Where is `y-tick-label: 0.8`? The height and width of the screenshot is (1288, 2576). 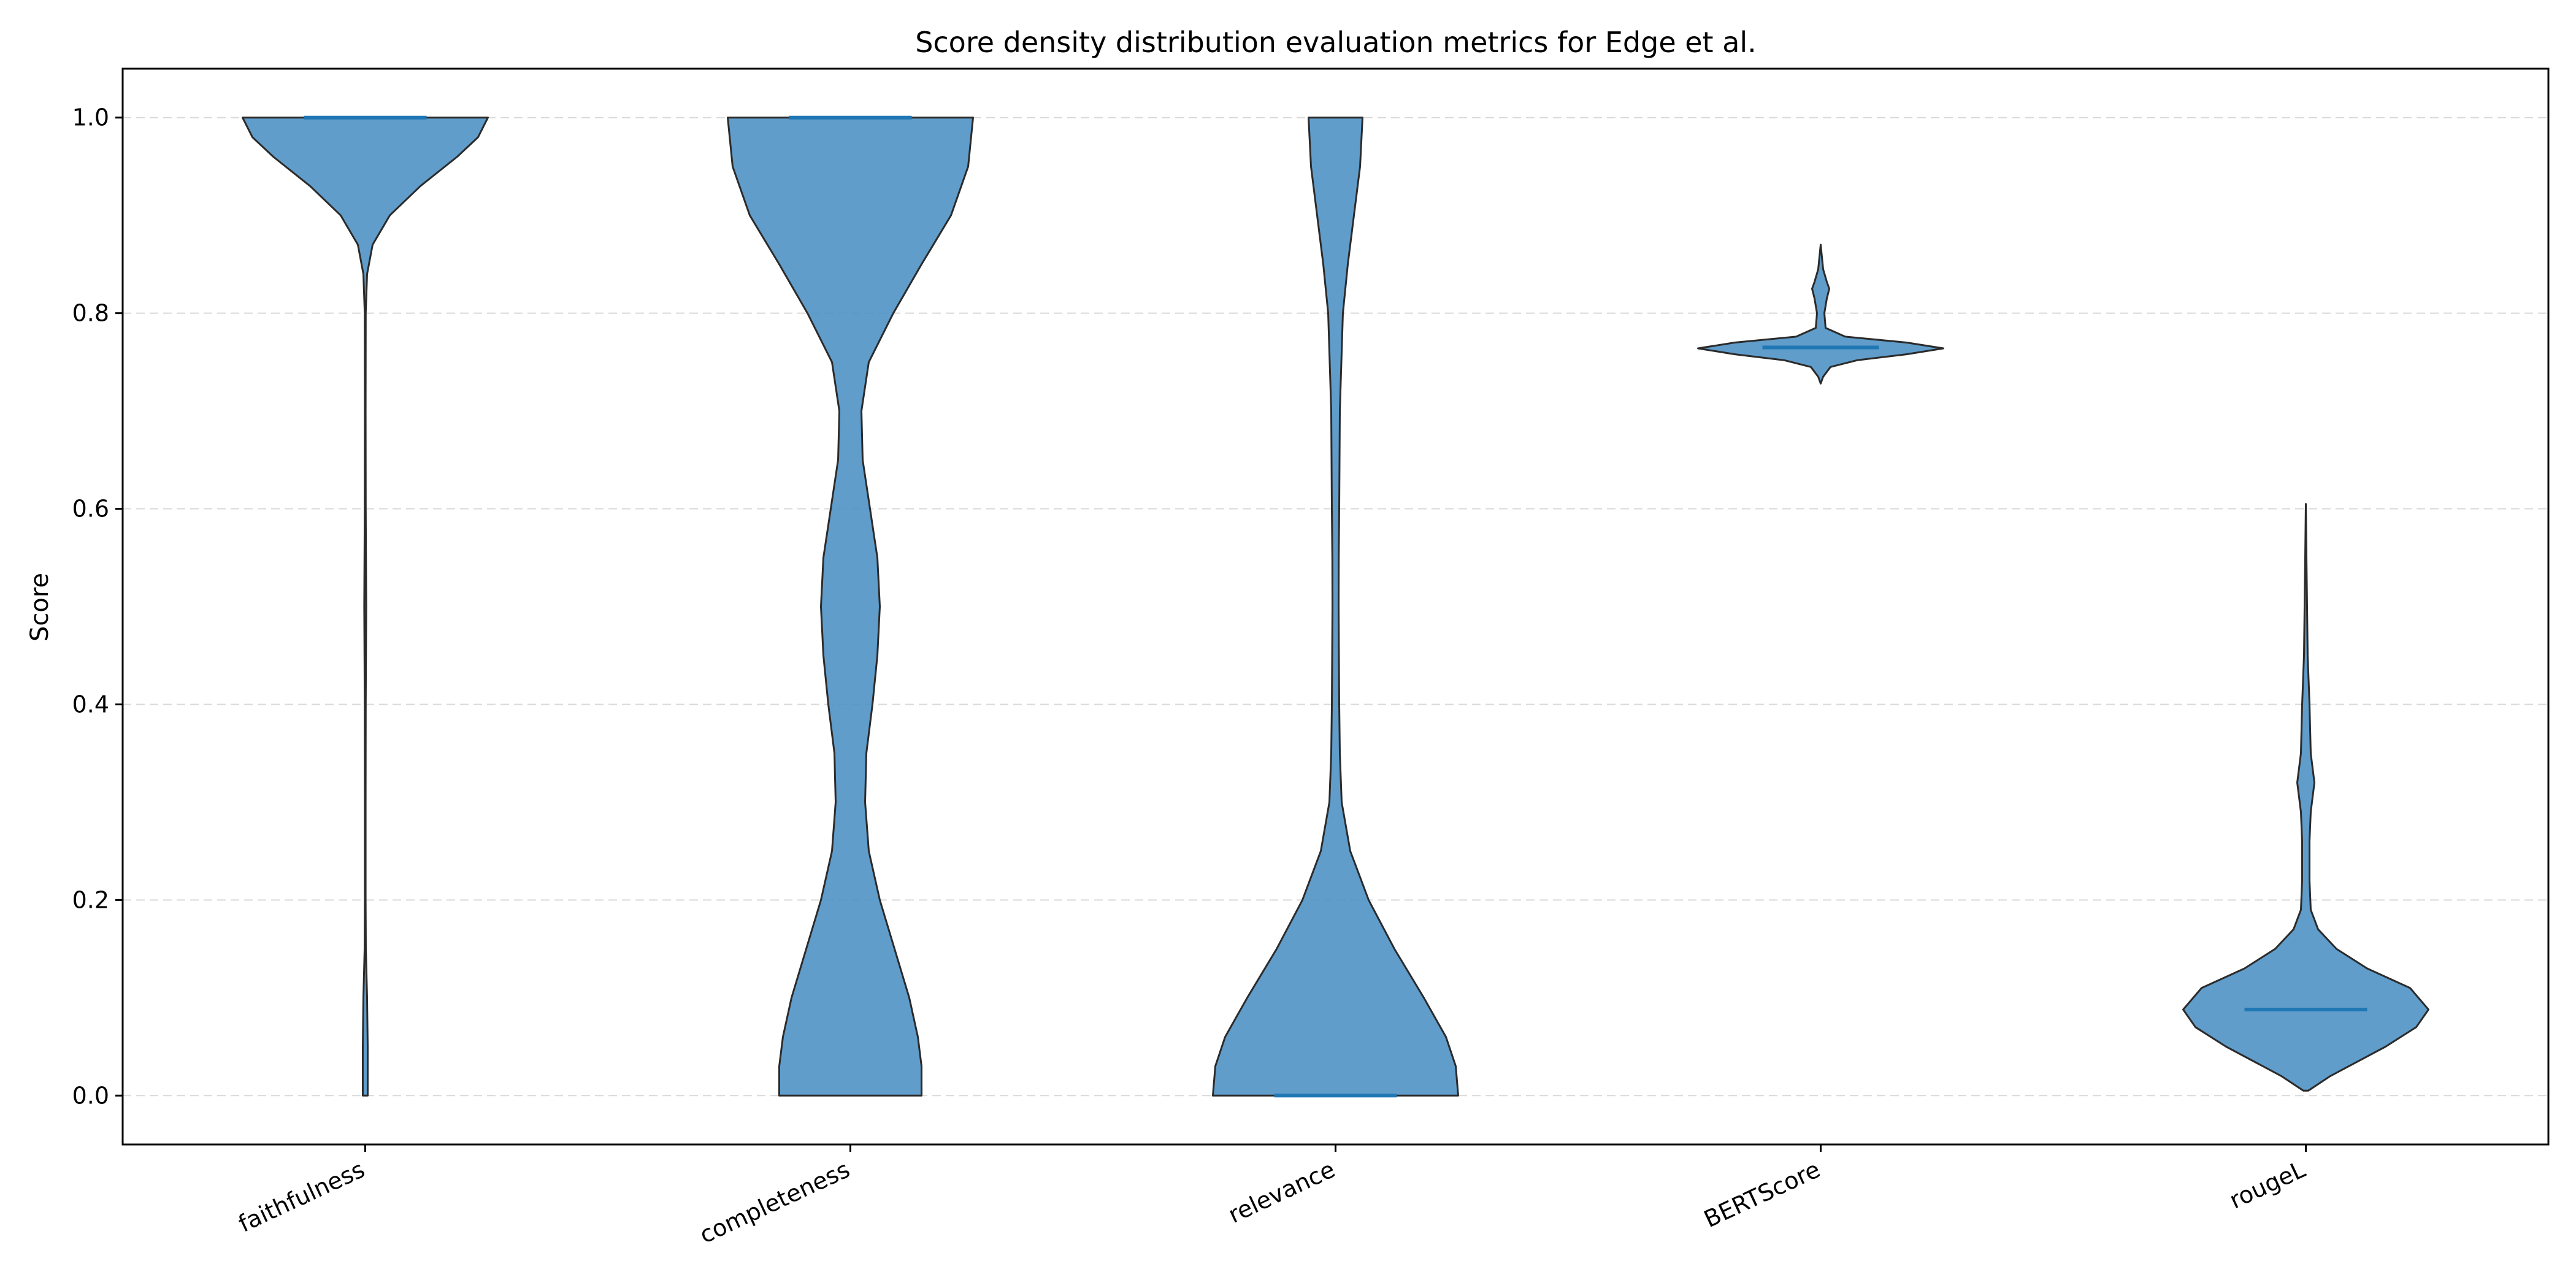 y-tick-label: 0.8 is located at coordinates (90, 313).